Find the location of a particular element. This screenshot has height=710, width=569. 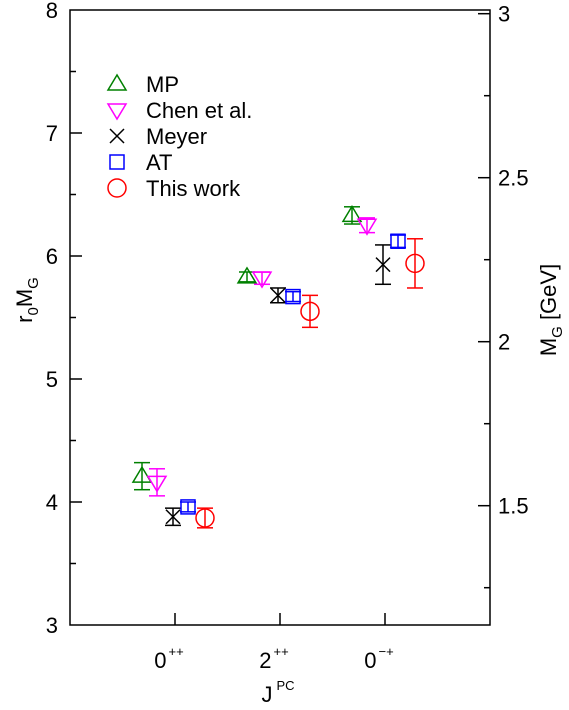

x-tick-label: 0 ++ is located at coordinates (168, 658).